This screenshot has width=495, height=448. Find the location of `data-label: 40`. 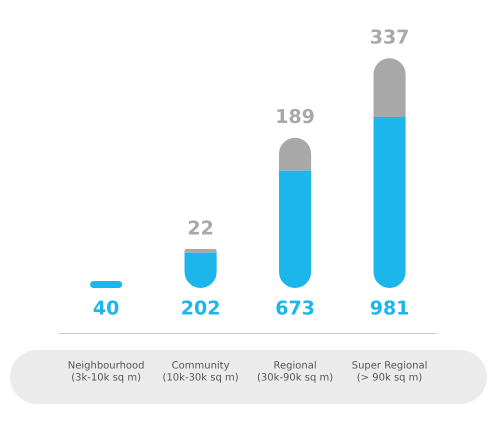

data-label: 40 is located at coordinates (106, 308).